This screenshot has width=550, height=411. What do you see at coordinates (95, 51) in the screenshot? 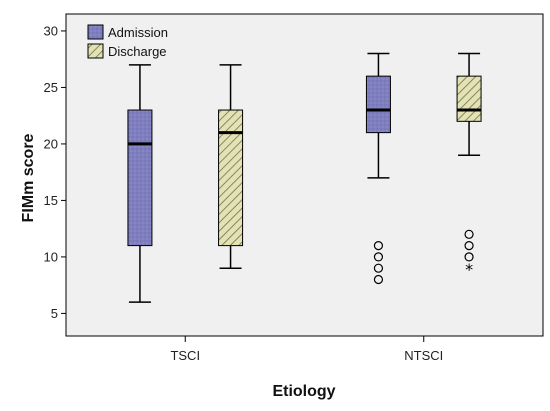
I see `legend-swatch-discharge` at bounding box center [95, 51].